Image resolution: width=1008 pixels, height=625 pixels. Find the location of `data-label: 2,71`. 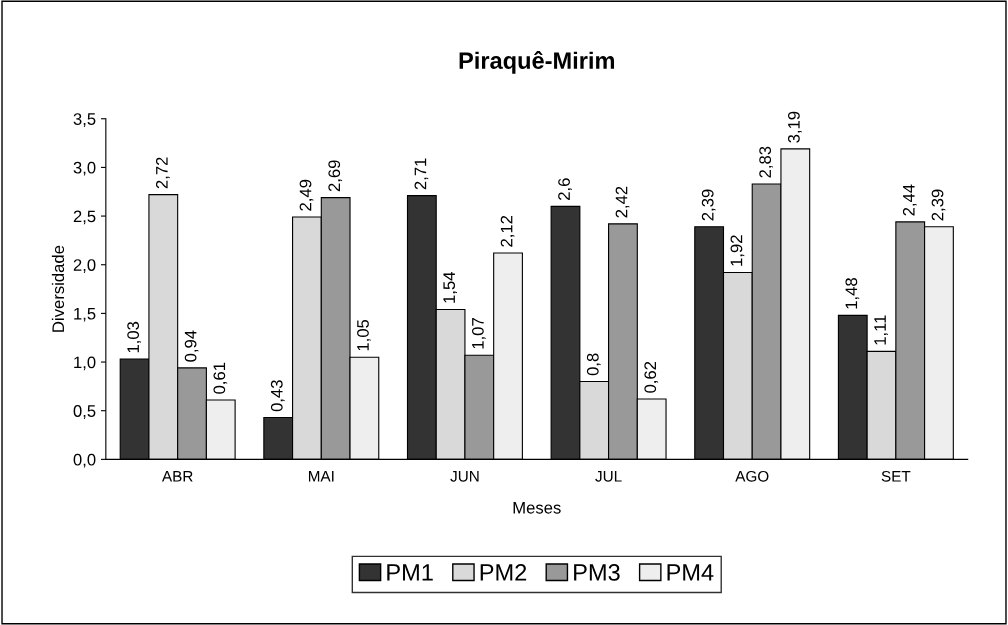

data-label: 2,71 is located at coordinates (421, 174).